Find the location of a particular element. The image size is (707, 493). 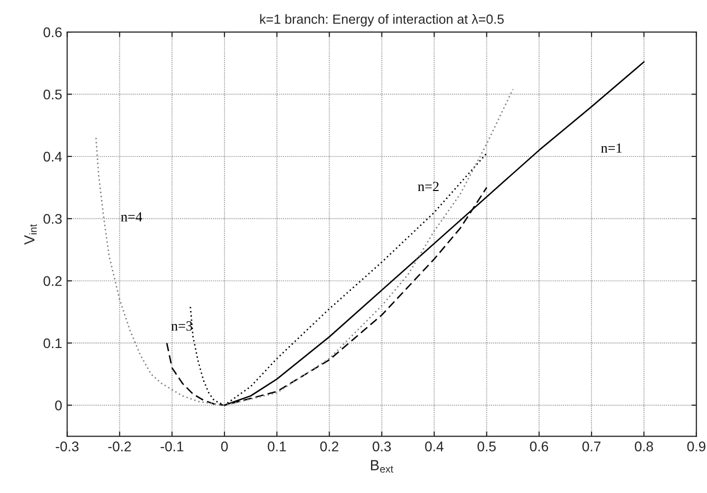

series-label: n=3 is located at coordinates (181, 326).